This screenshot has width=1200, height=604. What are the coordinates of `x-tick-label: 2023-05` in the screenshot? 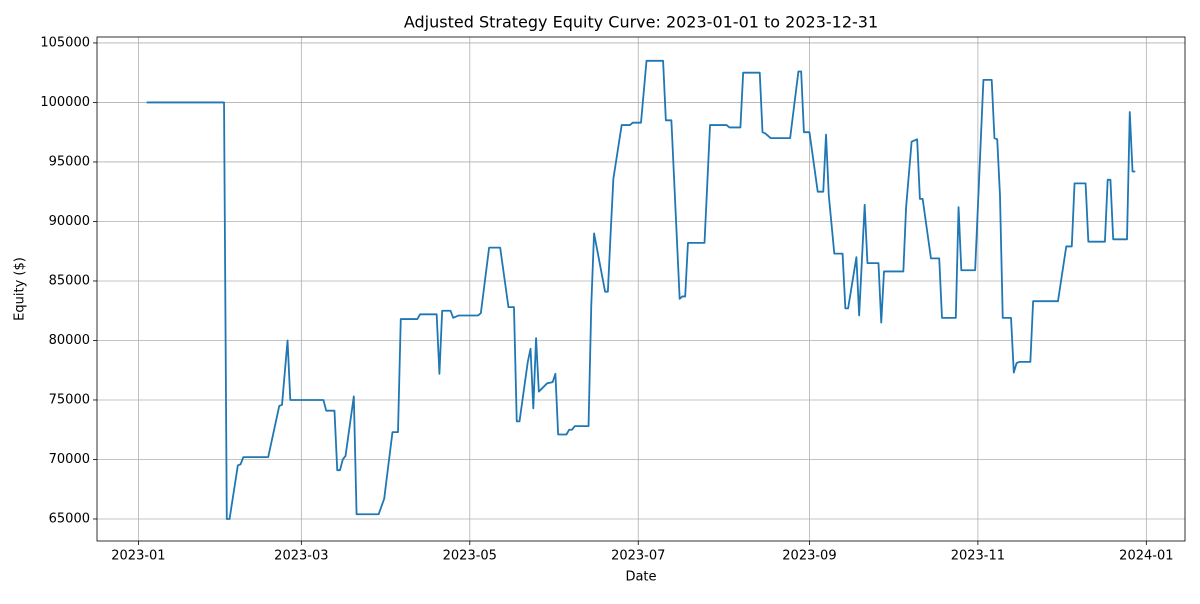 It's located at (470, 556).